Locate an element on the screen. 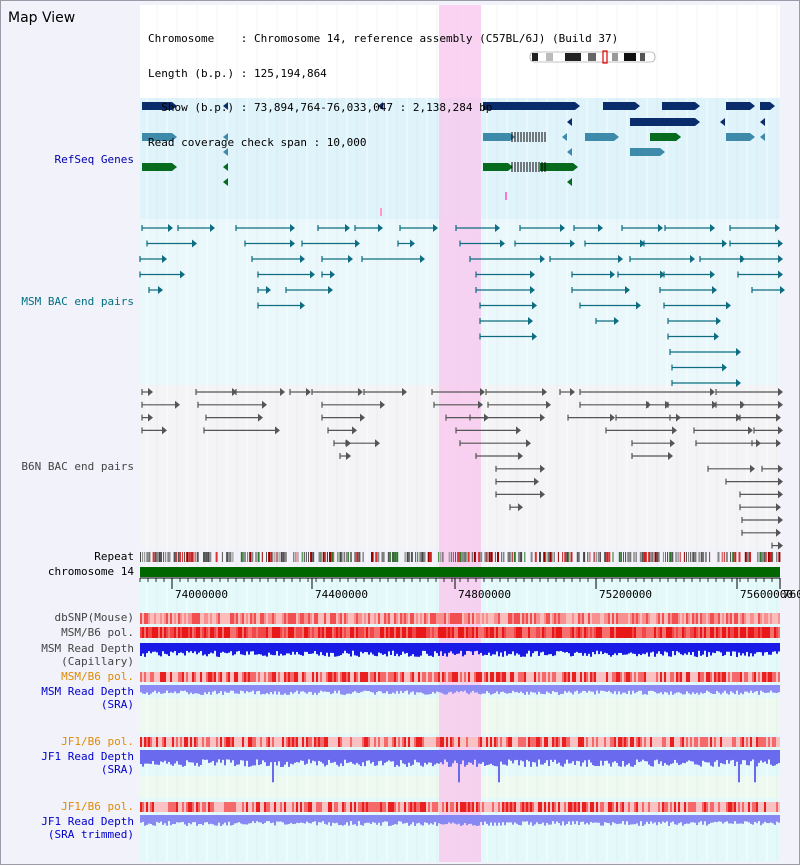 The image size is (800, 865). dbsnp-label: dbSNP(Mouse) is located at coordinates (94, 617).